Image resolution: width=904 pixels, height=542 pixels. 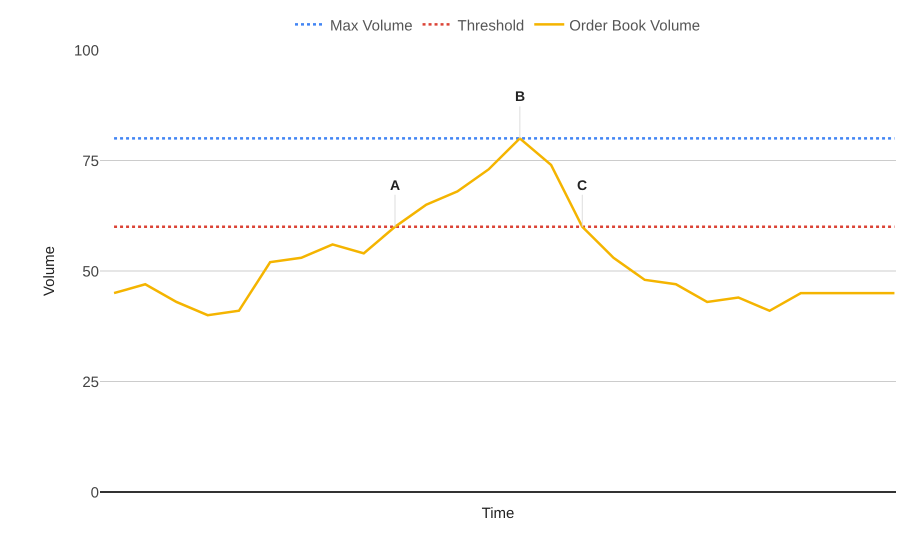 I want to click on data-label: C, so click(x=582, y=185).